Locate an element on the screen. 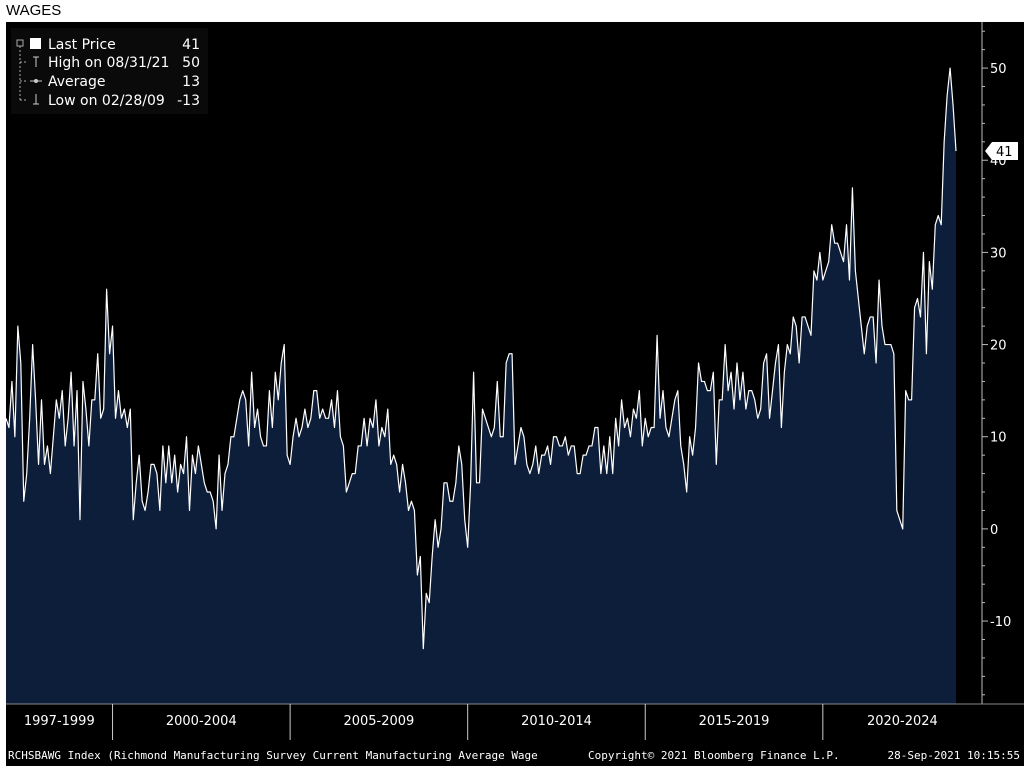 The height and width of the screenshot is (766, 1024). x-tick-label: 2000-2004 is located at coordinates (201, 721).